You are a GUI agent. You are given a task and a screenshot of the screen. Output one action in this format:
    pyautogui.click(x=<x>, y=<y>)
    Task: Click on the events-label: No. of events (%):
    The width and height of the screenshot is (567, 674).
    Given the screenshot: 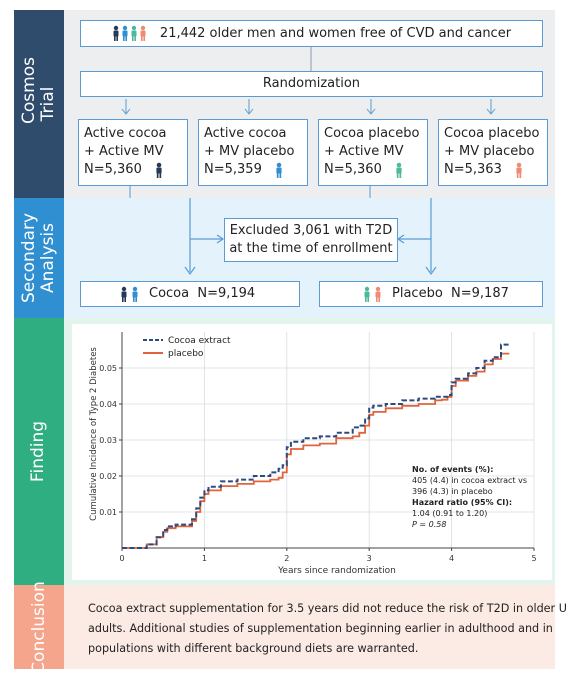 What is the action you would take?
    pyautogui.click(x=452, y=469)
    